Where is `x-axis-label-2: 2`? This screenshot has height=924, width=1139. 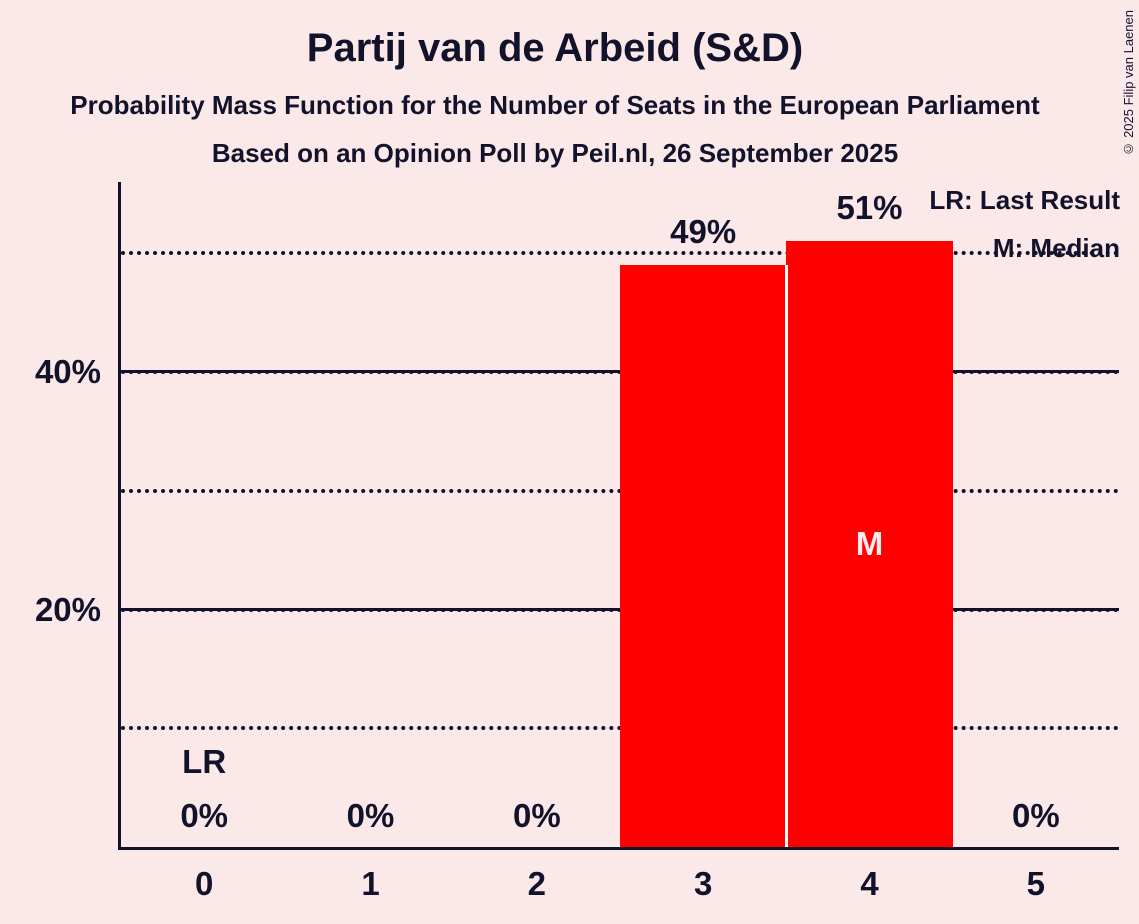 x-axis-label-2: 2 is located at coordinates (536, 883).